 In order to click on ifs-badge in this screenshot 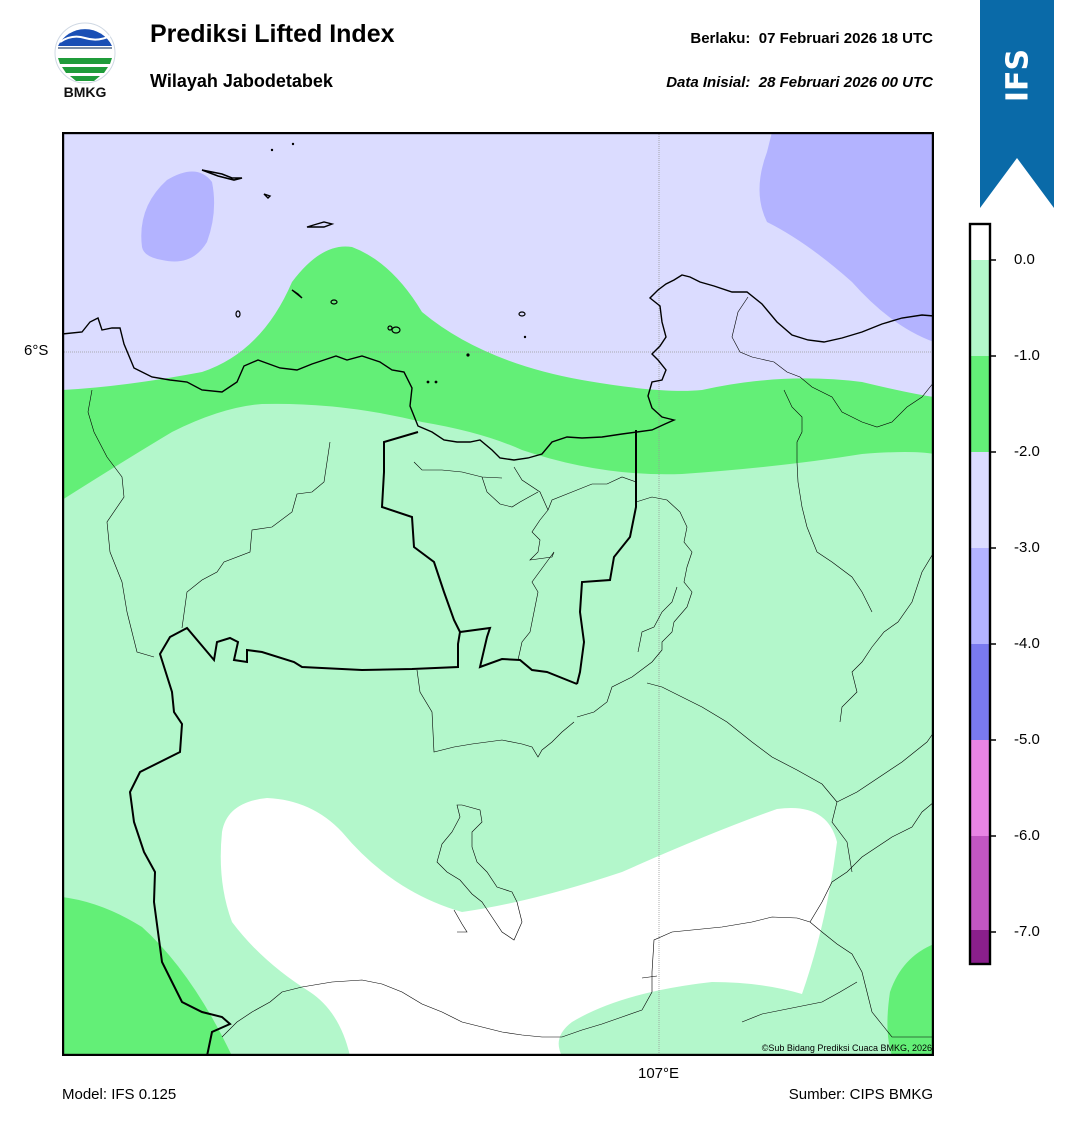, I will do `click(1017, 104)`.